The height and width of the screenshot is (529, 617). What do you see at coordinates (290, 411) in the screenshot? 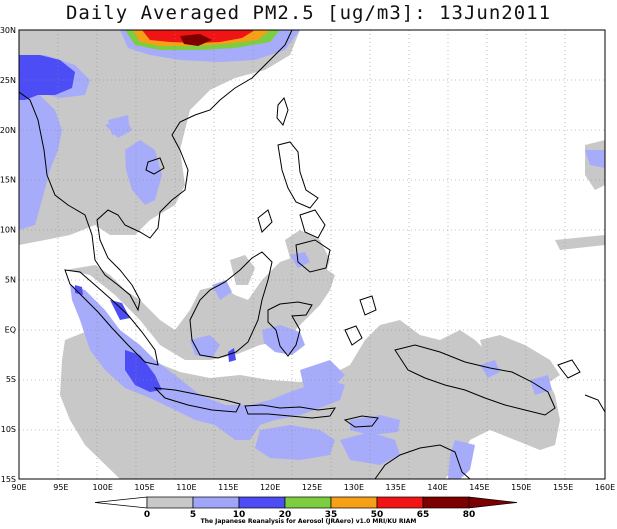
I see `coast-lesser-sunda` at bounding box center [290, 411].